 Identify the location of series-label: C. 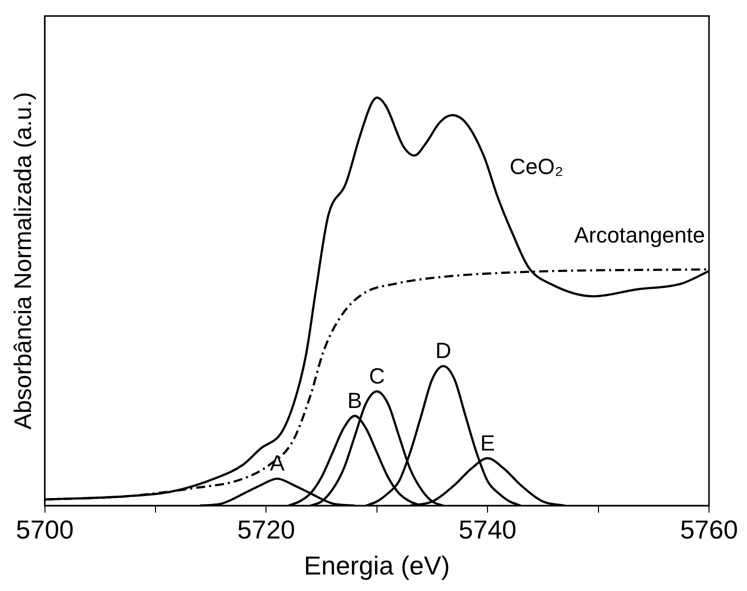
(376, 375).